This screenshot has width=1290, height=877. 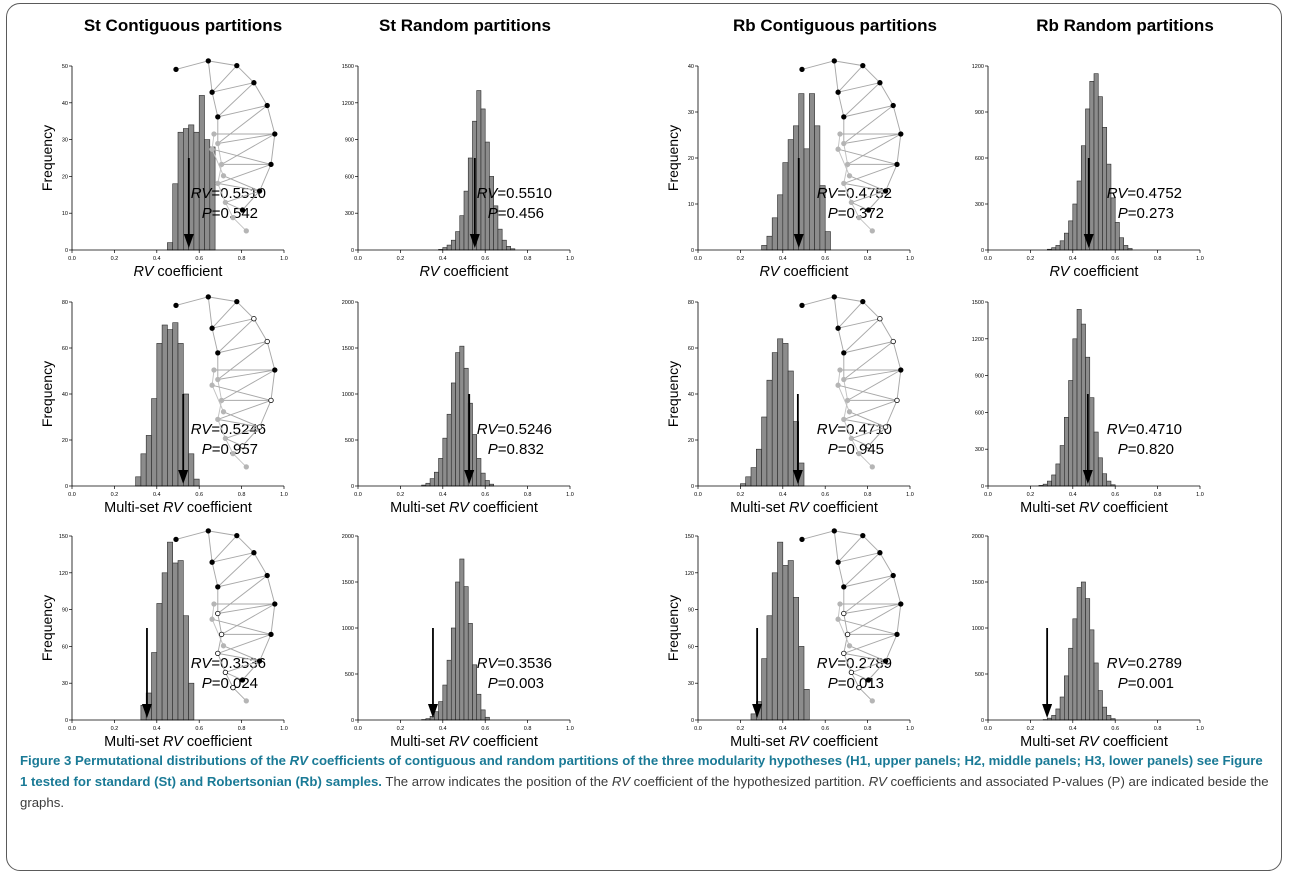 I want to click on y-tick-label: 500, so click(x=979, y=675).